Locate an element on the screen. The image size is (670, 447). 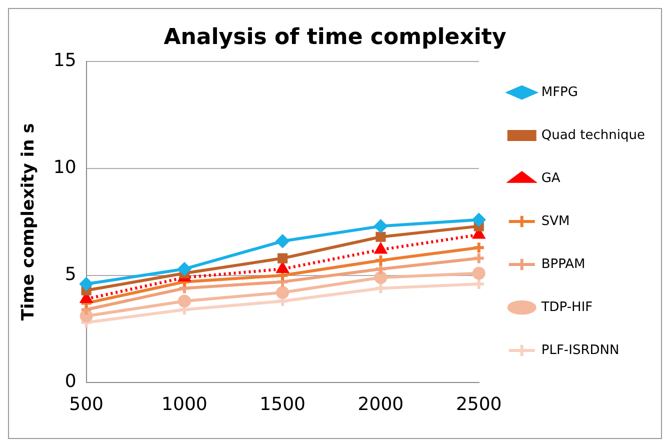
y-tick-label: 15 is located at coordinates (64, 61).